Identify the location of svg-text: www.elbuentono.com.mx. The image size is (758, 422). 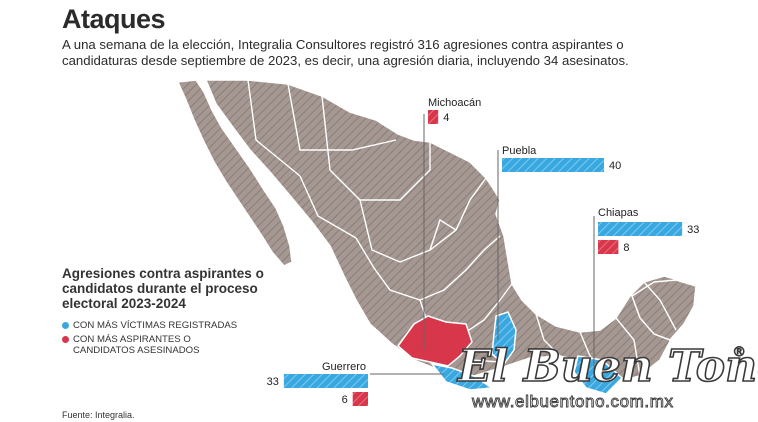
(572, 401).